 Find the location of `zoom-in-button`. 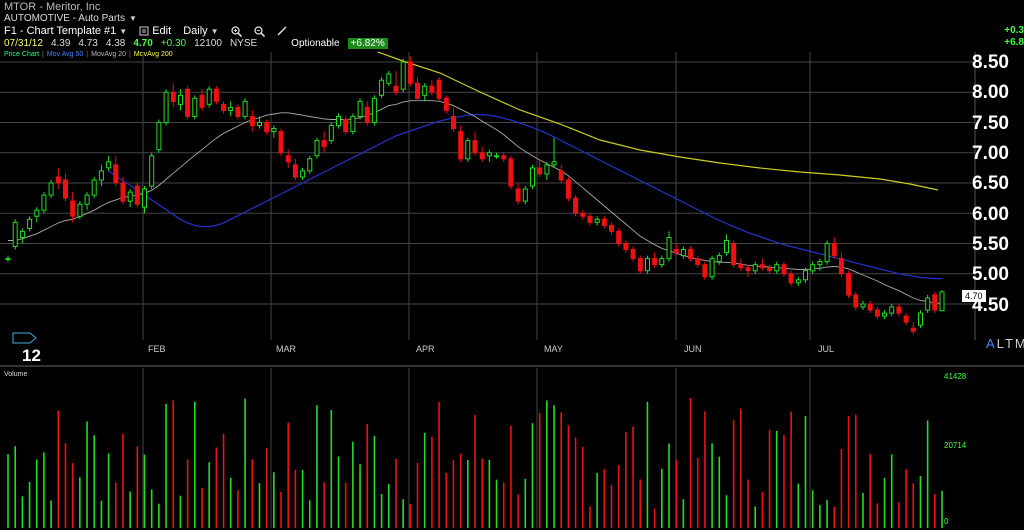

zoom-in-button is located at coordinates (236, 31).